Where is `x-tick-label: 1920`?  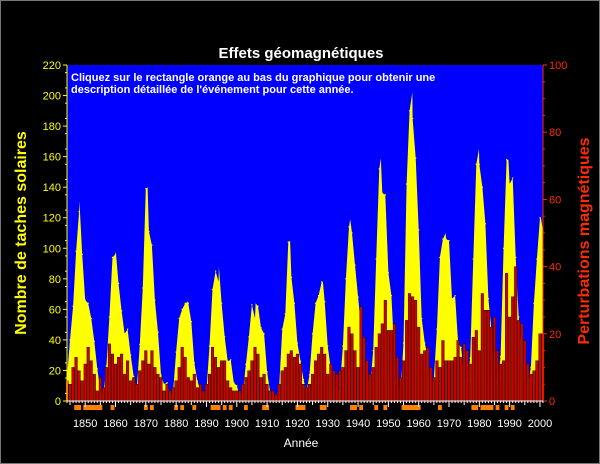 x-tick-label: 1920 is located at coordinates (297, 424).